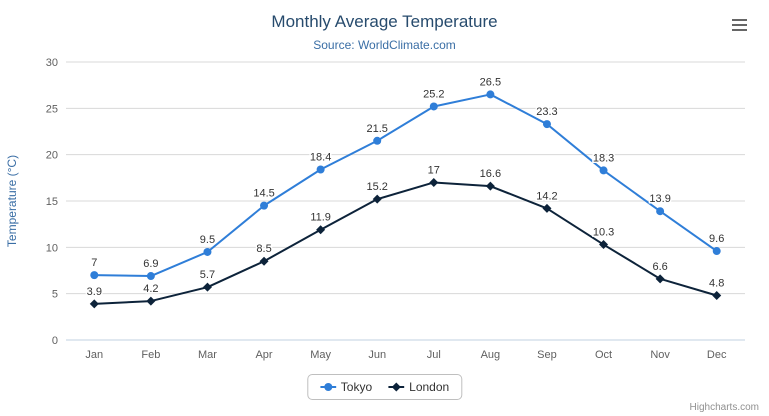 The width and height of the screenshot is (769, 416). What do you see at coordinates (717, 355) in the screenshot?
I see `x-axis-label: Dec` at bounding box center [717, 355].